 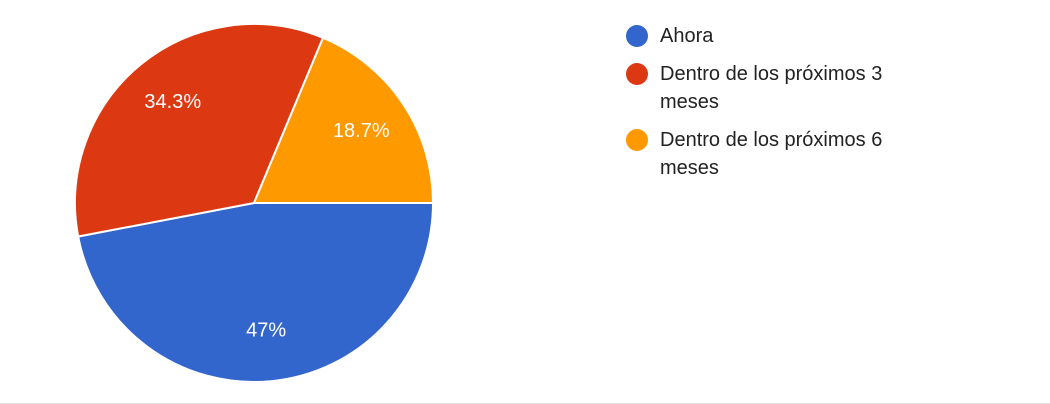 I want to click on legend-label: Dentro de los próximos 3 meses, so click(x=771, y=88).